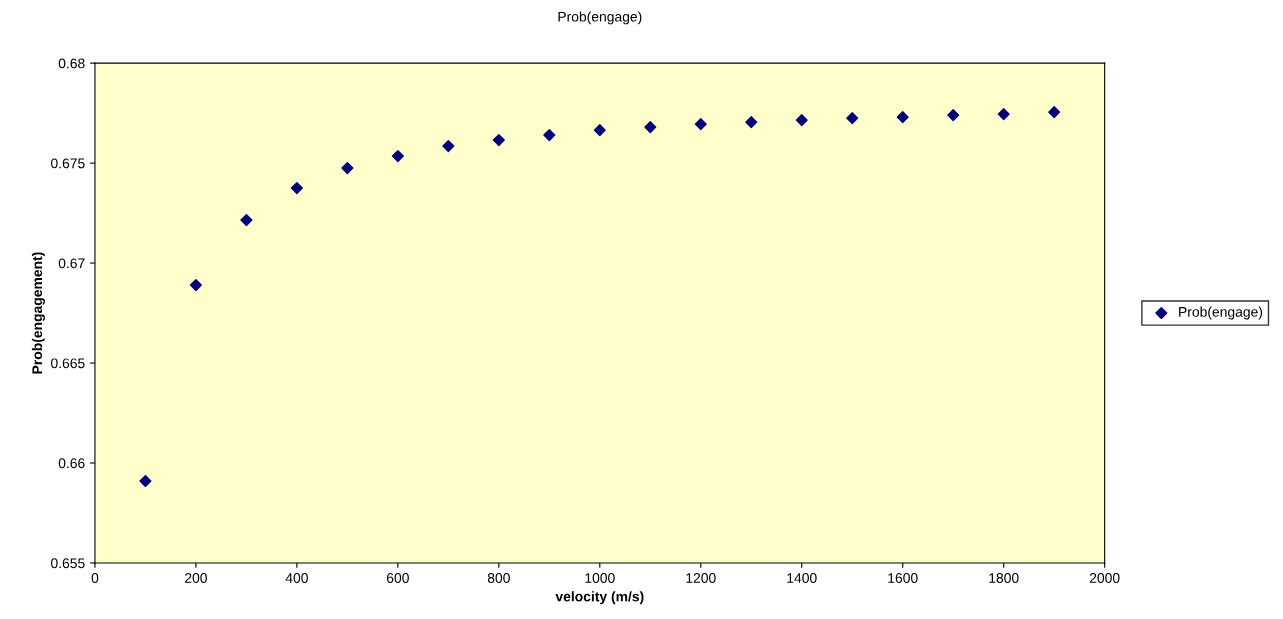 The image size is (1283, 619). What do you see at coordinates (296, 578) in the screenshot?
I see `x-tick-label: 400` at bounding box center [296, 578].